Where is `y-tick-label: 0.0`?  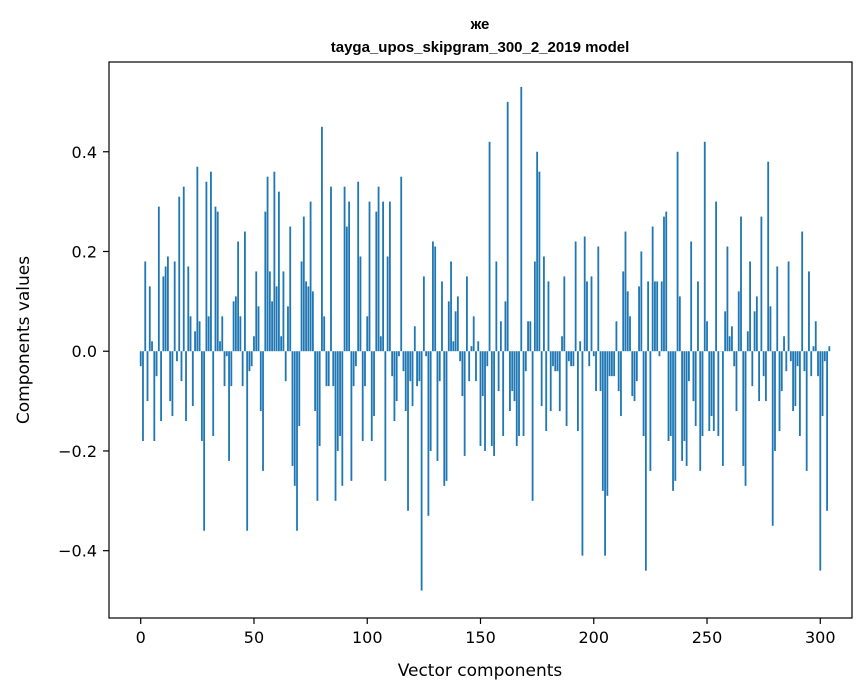 y-tick-label: 0.0 is located at coordinates (84, 351).